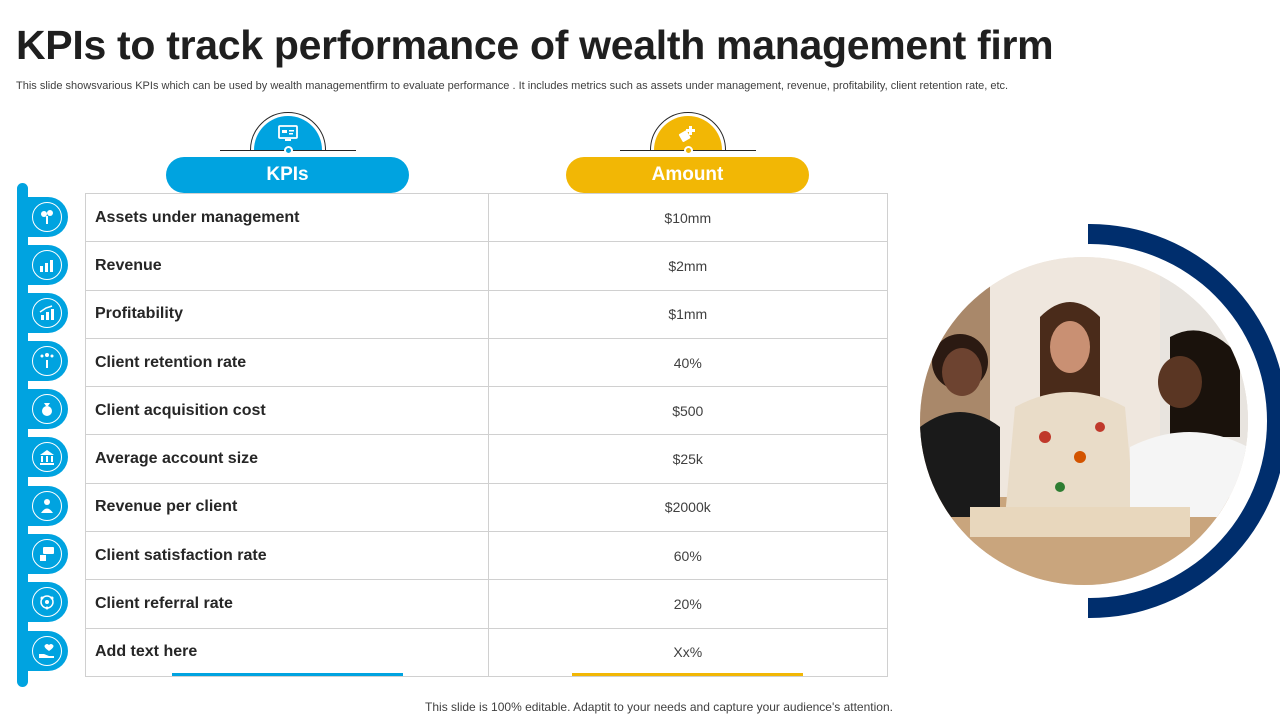 The width and height of the screenshot is (1280, 720). I want to click on client-dollar-icon, so click(47, 506).